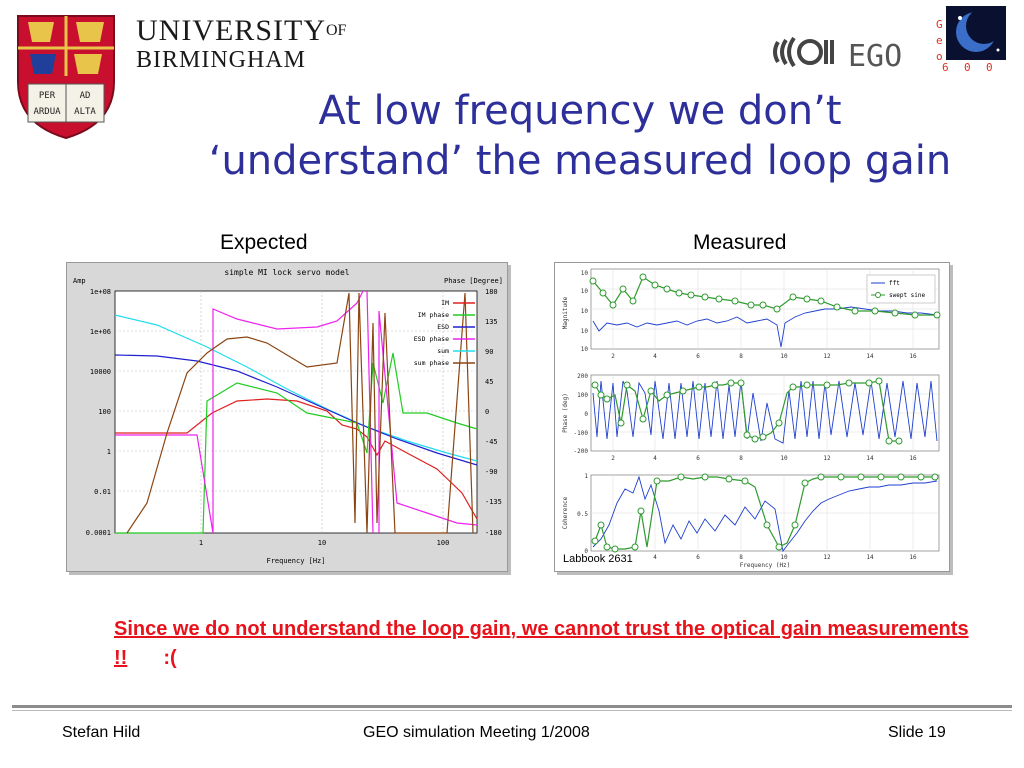 The width and height of the screenshot is (1024, 768). I want to click on ph-ytick-1: 200, so click(582, 376).